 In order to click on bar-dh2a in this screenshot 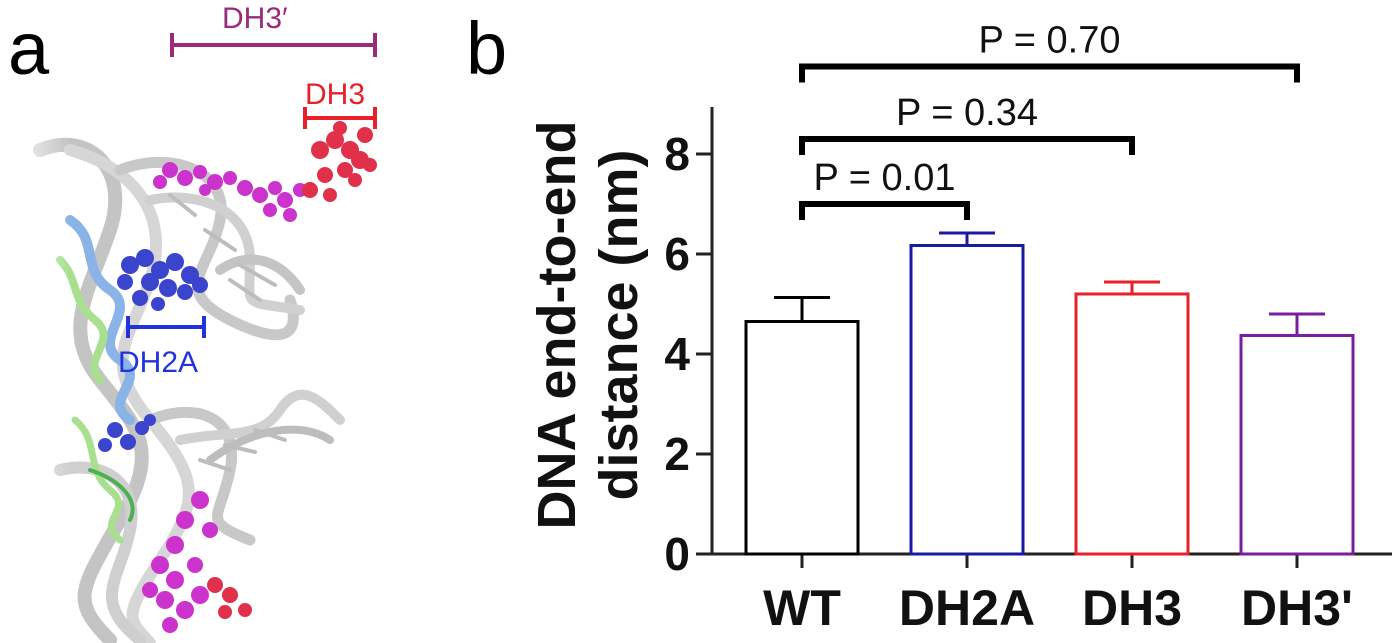, I will do `click(967, 400)`.